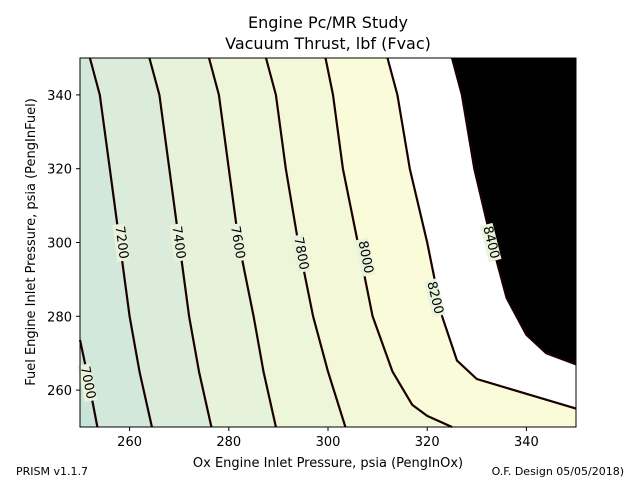 This screenshot has height=480, width=640. I want to click on y-tick-label: 280, so click(59, 317).